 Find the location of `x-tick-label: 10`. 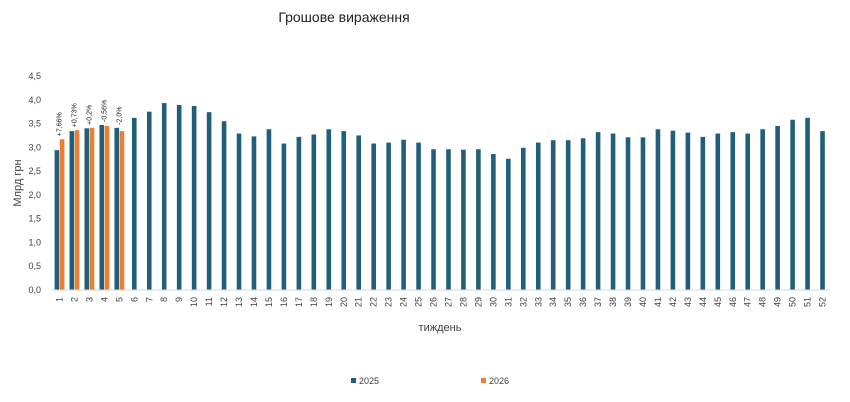

x-tick-label: 10 is located at coordinates (194, 302).